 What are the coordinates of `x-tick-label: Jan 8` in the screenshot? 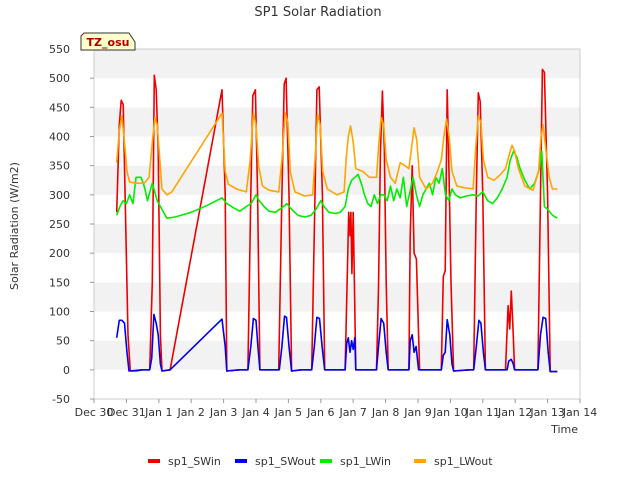 It's located at (385, 412).